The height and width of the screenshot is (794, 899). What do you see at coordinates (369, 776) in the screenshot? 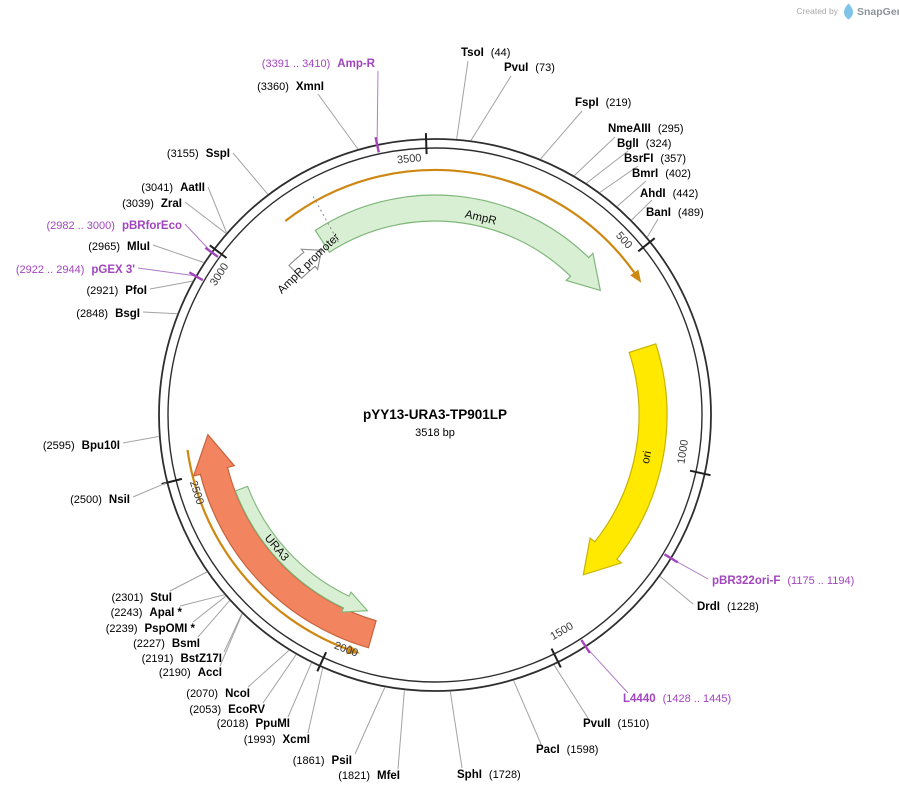
I see `site-label-mfei: (1821) MfeI` at bounding box center [369, 776].